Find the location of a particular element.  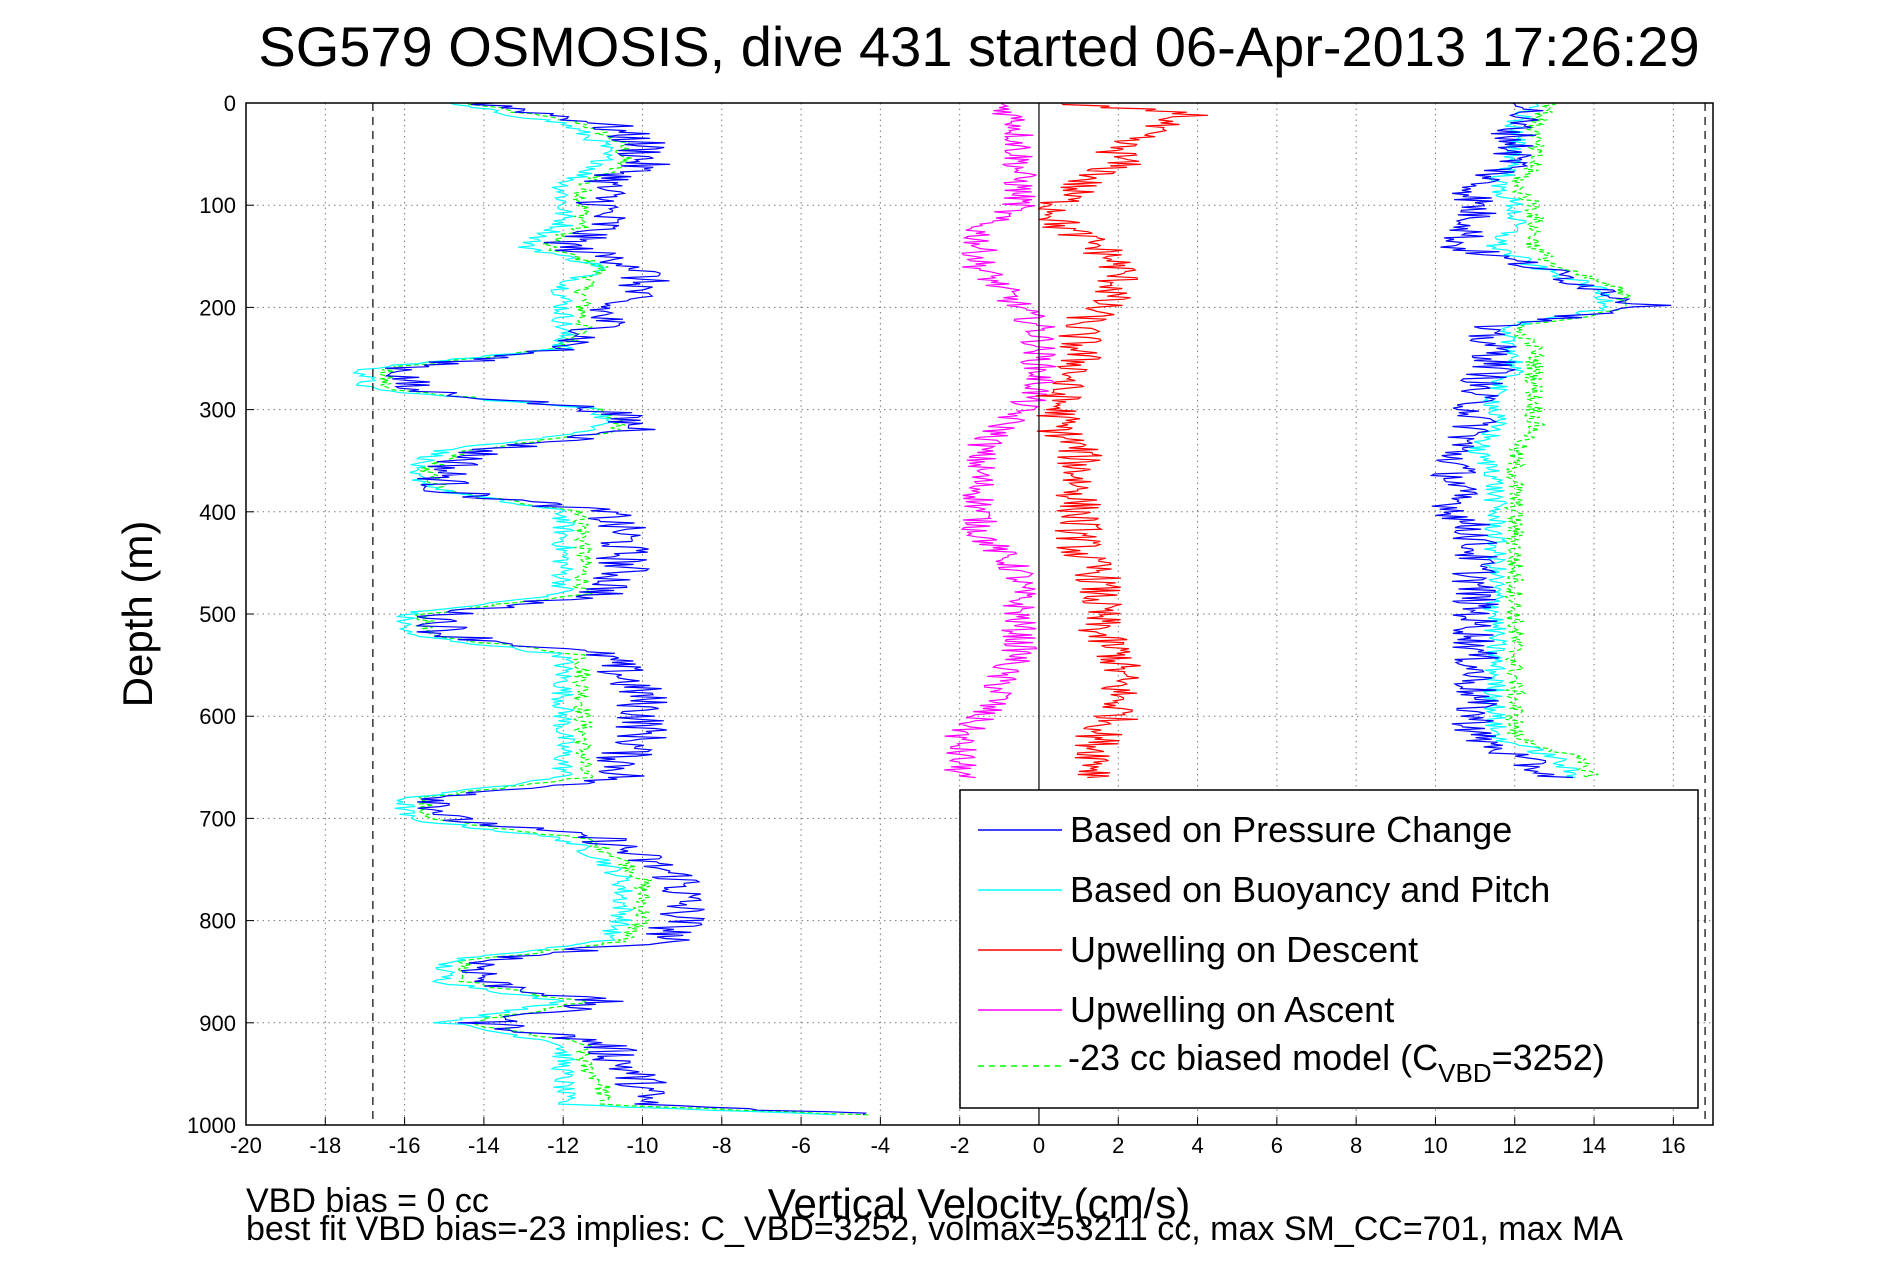

legend-label-buoyancy: Based on Buoyancy and Pitch is located at coordinates (1310, 889).